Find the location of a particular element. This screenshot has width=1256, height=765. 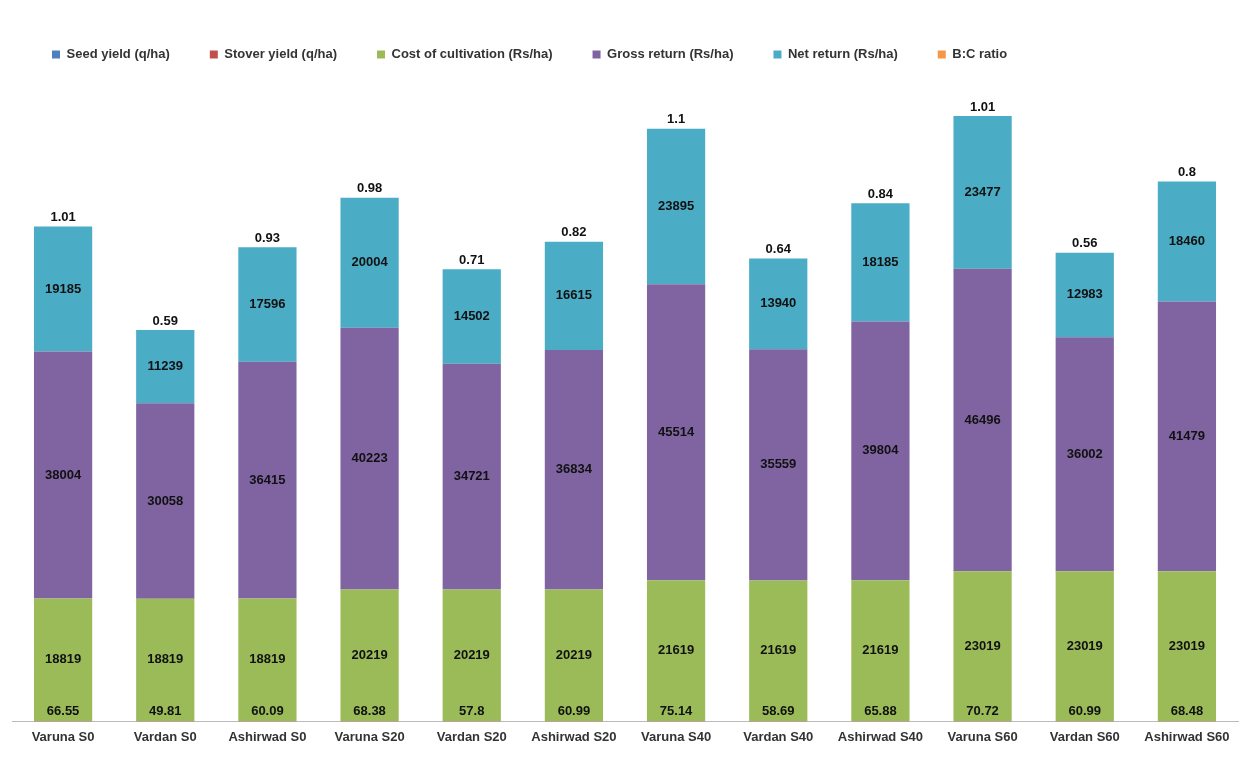

data-label: 16615 is located at coordinates (573, 295).